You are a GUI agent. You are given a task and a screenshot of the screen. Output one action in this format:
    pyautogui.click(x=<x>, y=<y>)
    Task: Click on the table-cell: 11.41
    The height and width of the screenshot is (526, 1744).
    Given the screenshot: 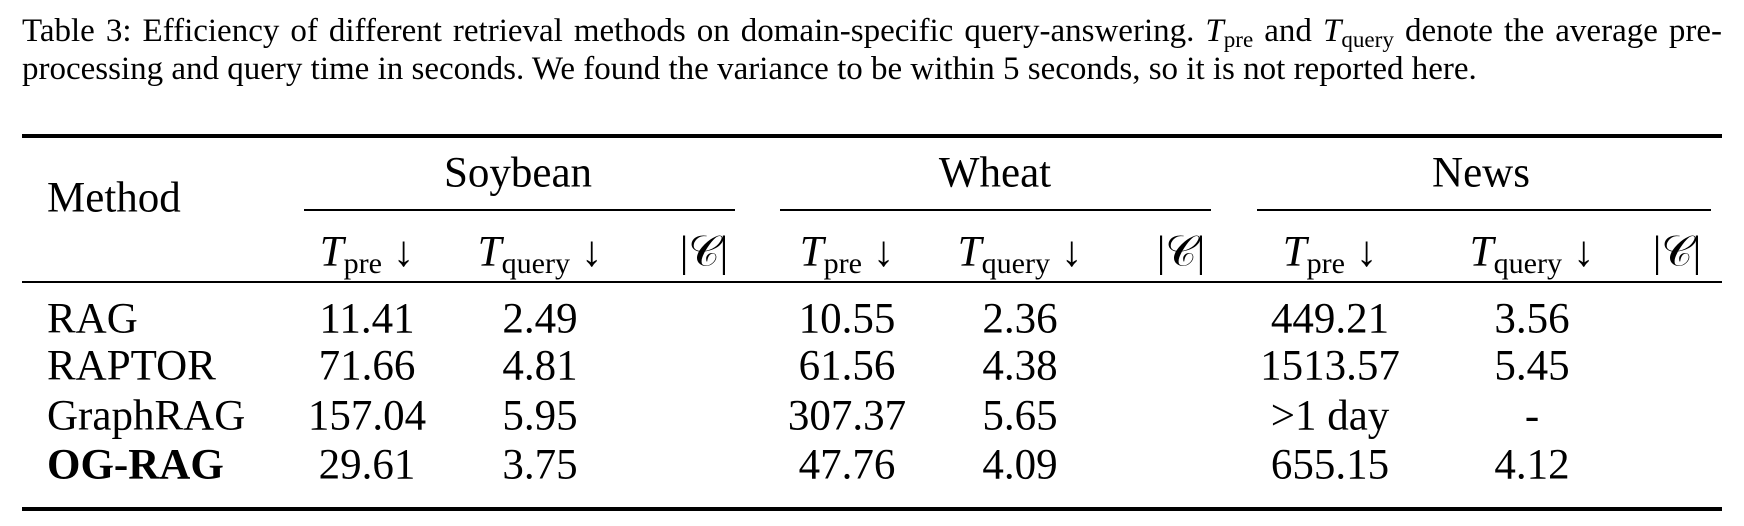 What is the action you would take?
    pyautogui.click(x=367, y=319)
    